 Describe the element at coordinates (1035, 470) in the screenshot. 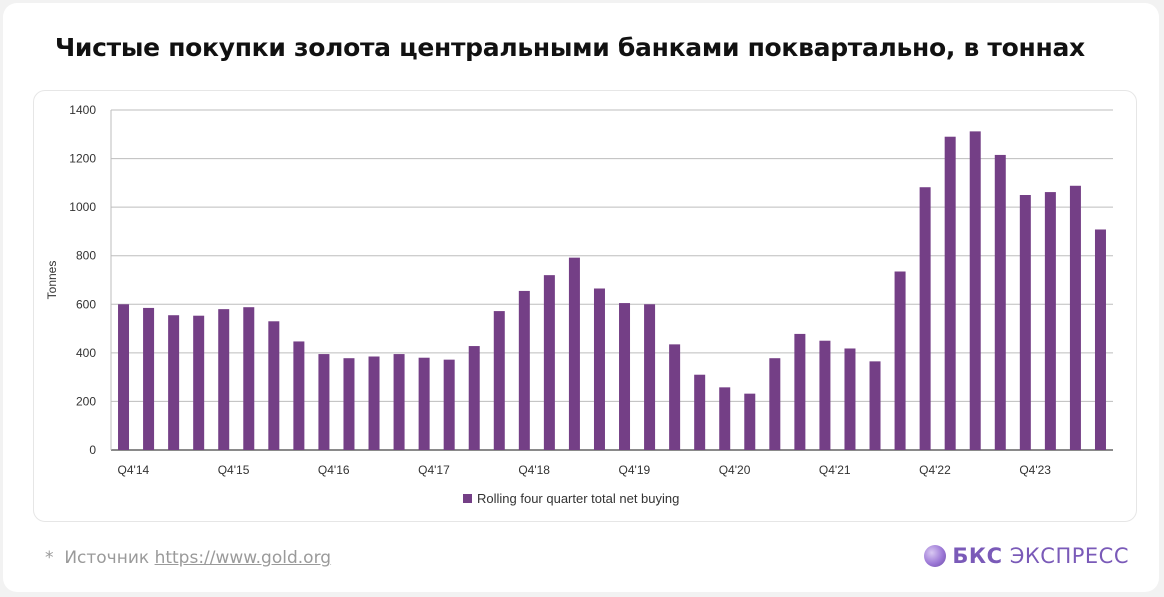

I see `x-tick-label: Q4'23` at that location.